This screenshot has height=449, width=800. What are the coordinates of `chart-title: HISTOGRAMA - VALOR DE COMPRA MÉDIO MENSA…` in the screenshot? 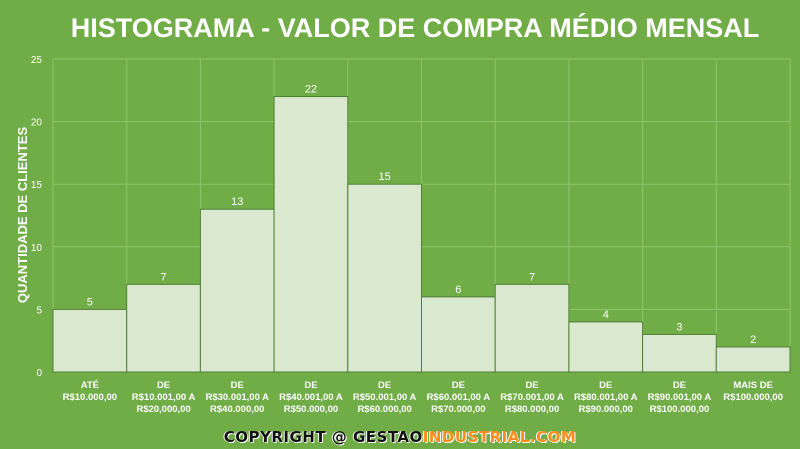 It's located at (415, 27).